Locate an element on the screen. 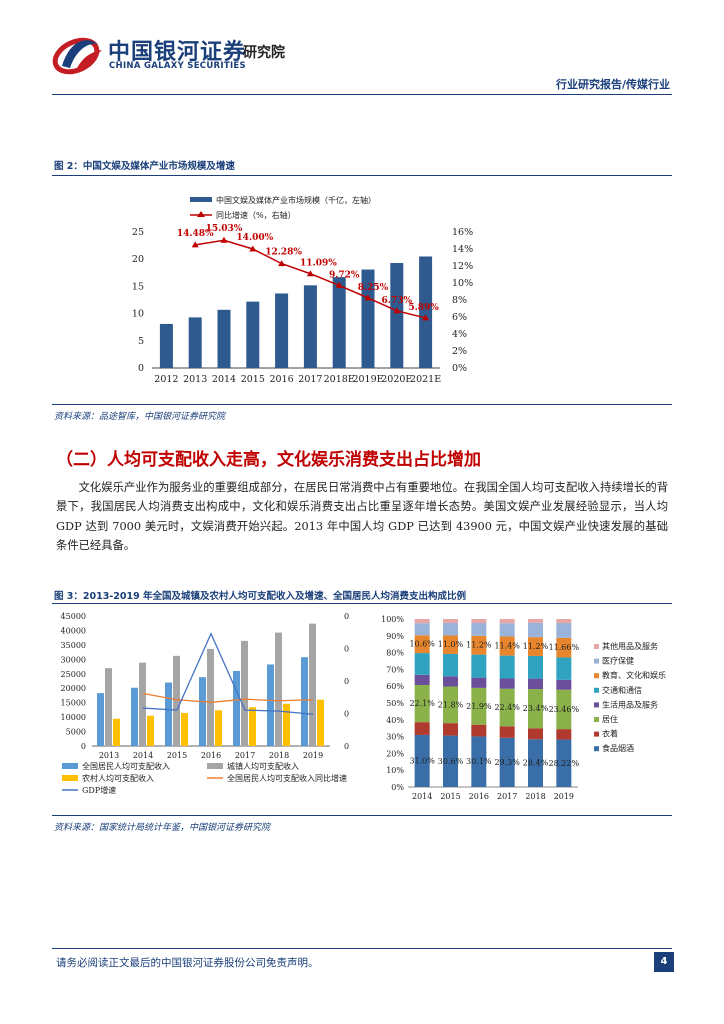 The height and width of the screenshot is (1024, 724). x-tick-label: 2018 is located at coordinates (279, 755).